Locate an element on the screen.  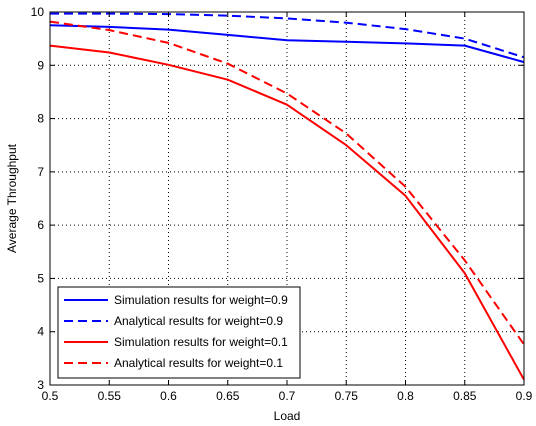
x-tick-label: 0.7 is located at coordinates (287, 396).